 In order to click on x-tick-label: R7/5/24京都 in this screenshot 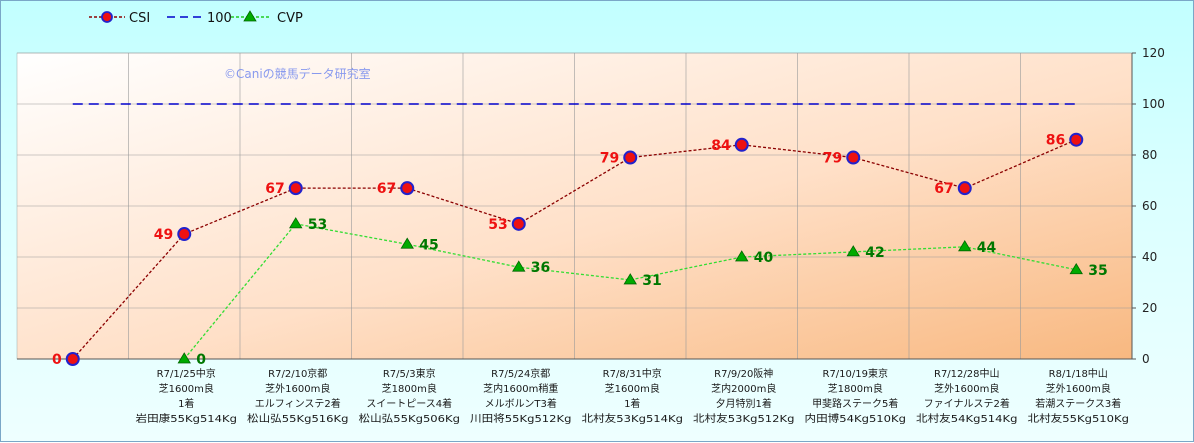, I will do `click(520, 373)`.